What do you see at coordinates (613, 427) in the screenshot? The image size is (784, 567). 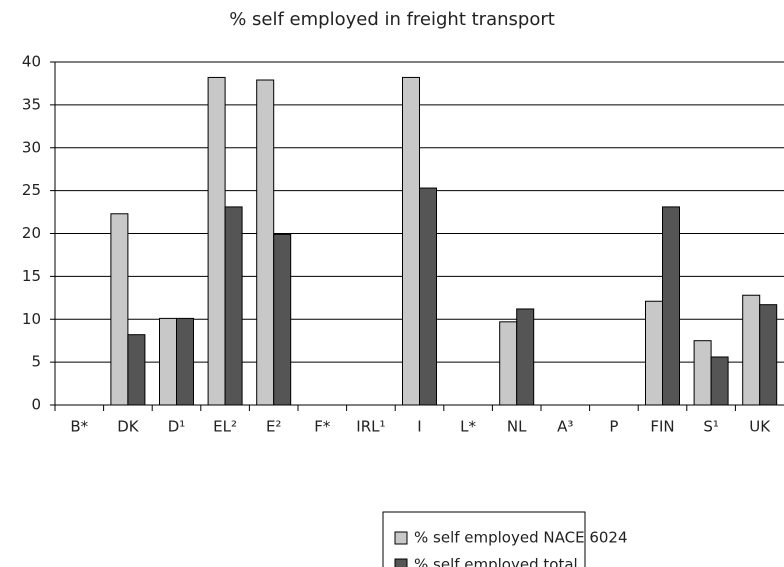 I see `x-tick-label: P` at bounding box center [613, 427].